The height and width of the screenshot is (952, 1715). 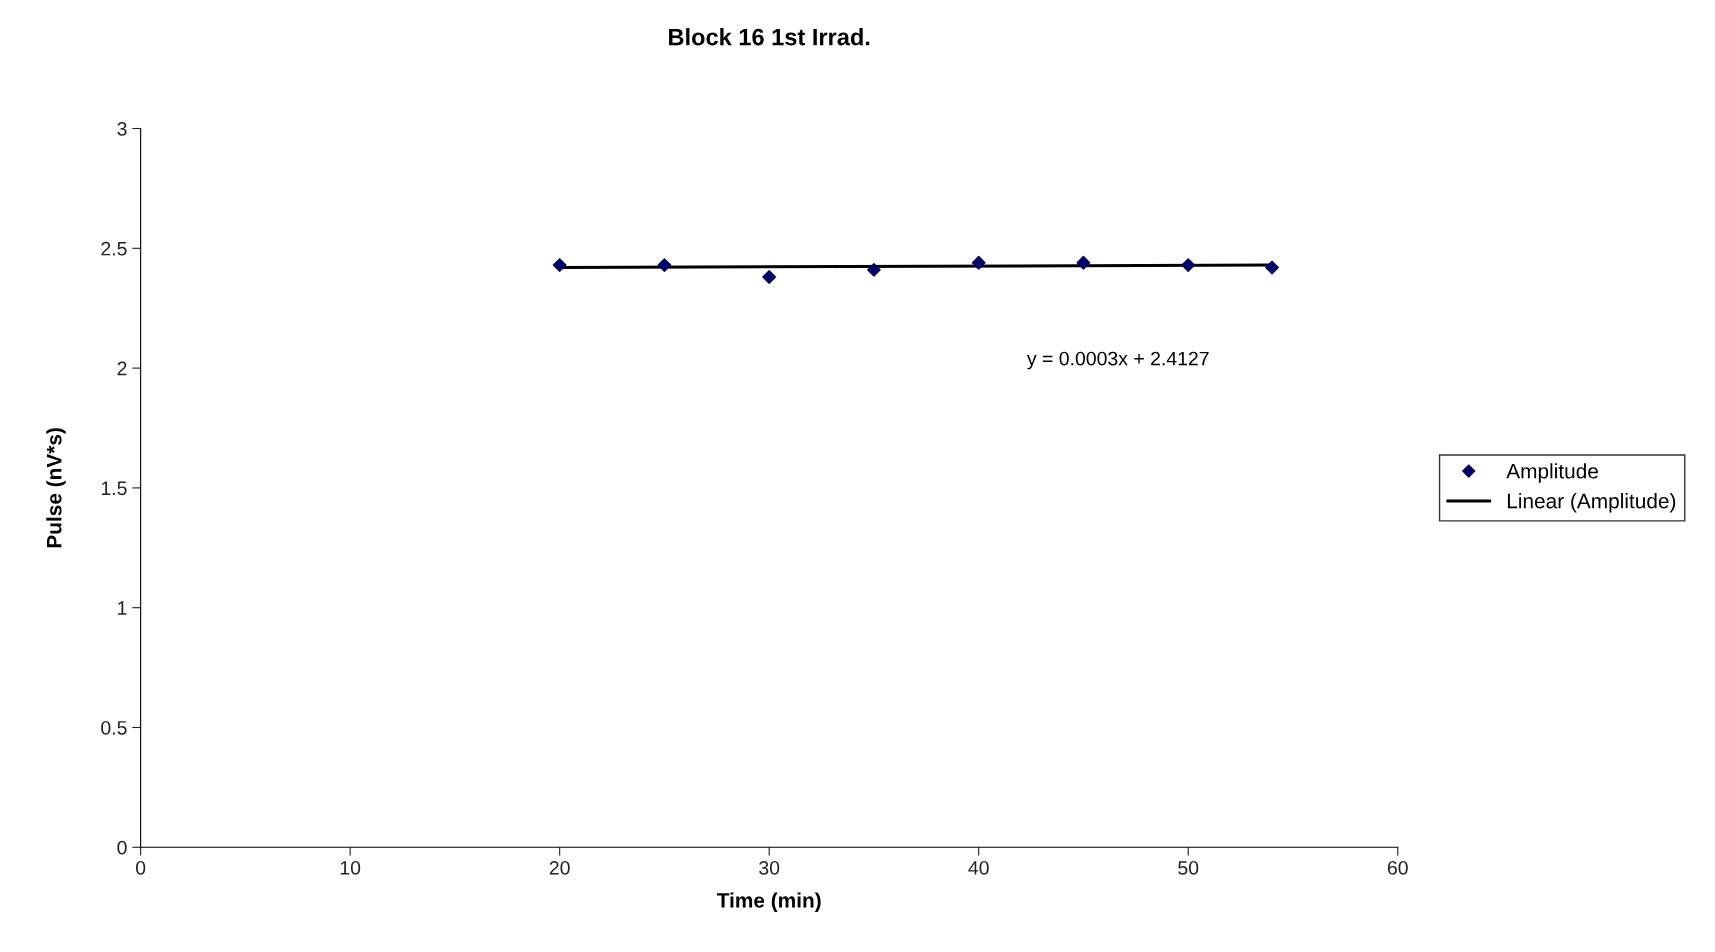 I want to click on y-tick-label: 2.5, so click(x=114, y=248).